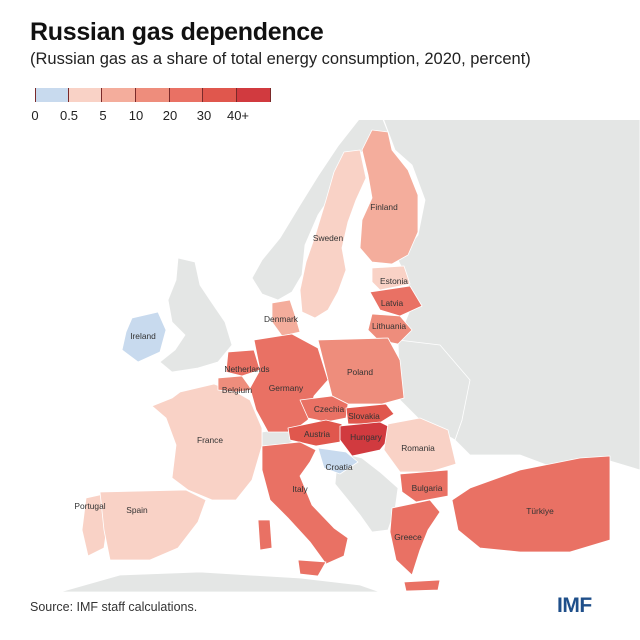 The image size is (640, 640). I want to click on north-africa-landmass, so click(220, 581).